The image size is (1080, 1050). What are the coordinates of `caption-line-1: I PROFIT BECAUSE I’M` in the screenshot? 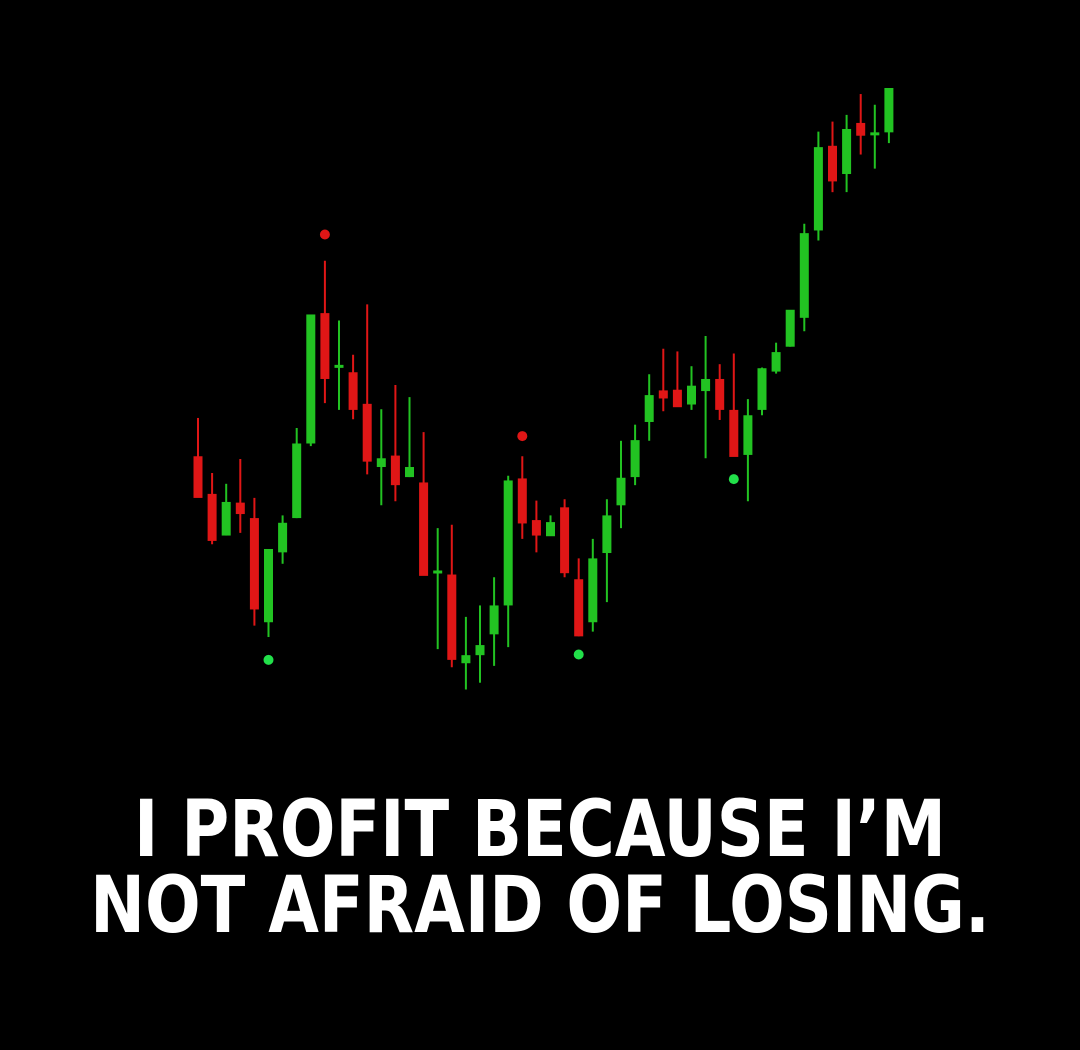 It's located at (540, 830).